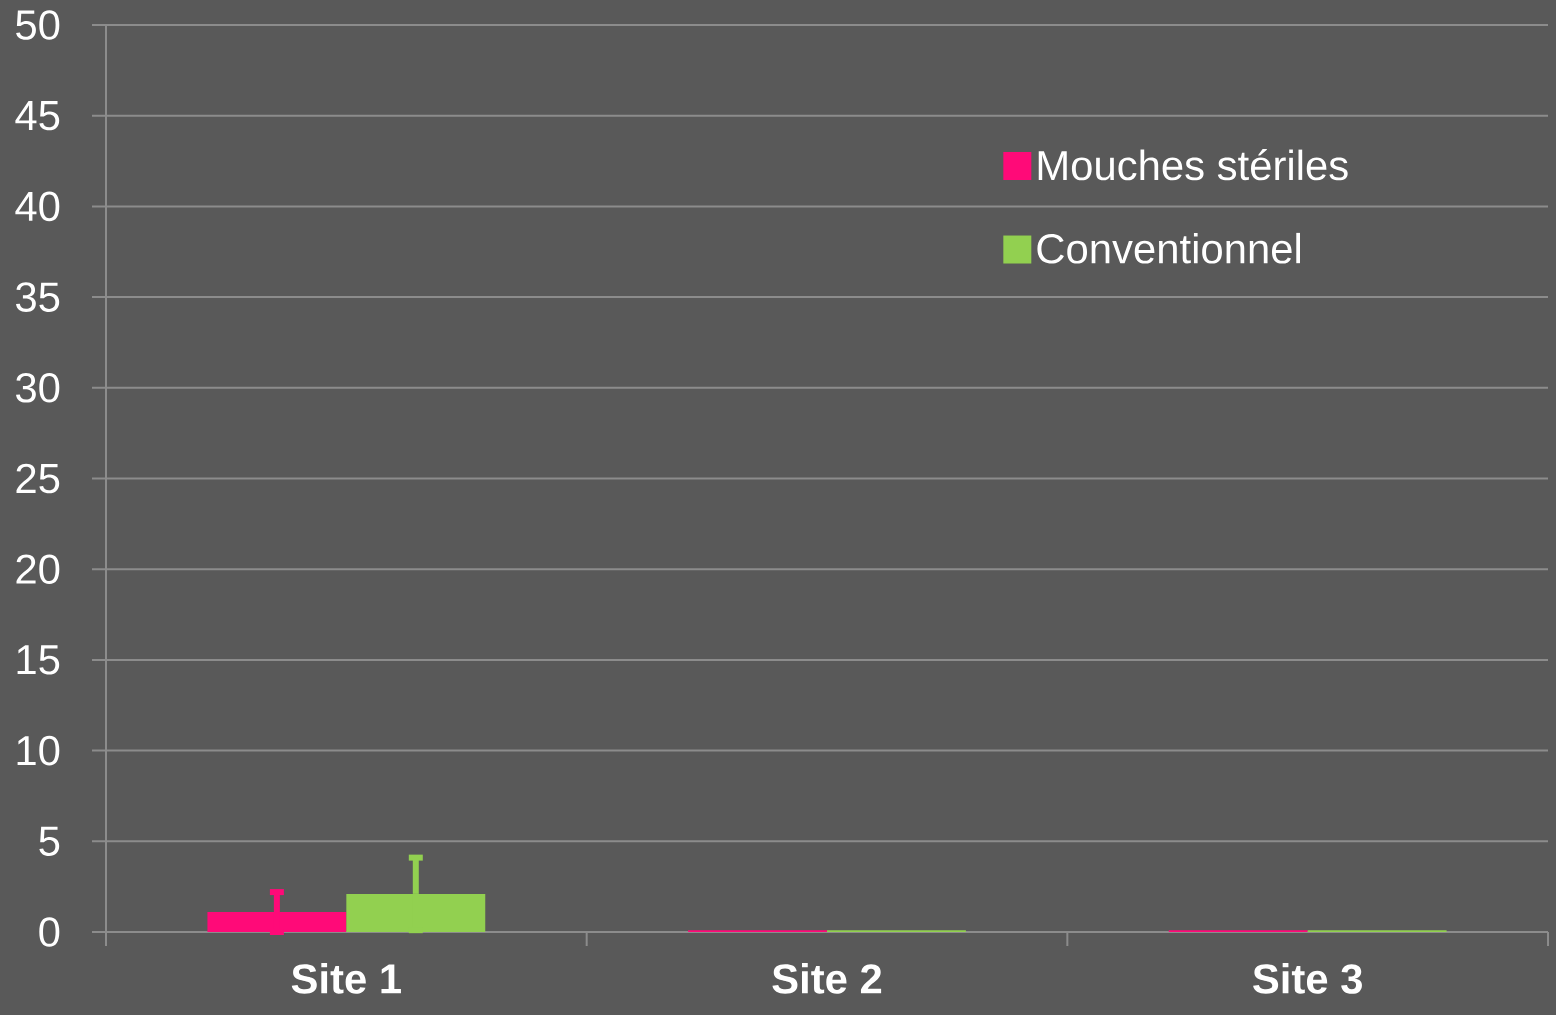  What do you see at coordinates (37, 116) in the screenshot?
I see `y-tick-label: 45` at bounding box center [37, 116].